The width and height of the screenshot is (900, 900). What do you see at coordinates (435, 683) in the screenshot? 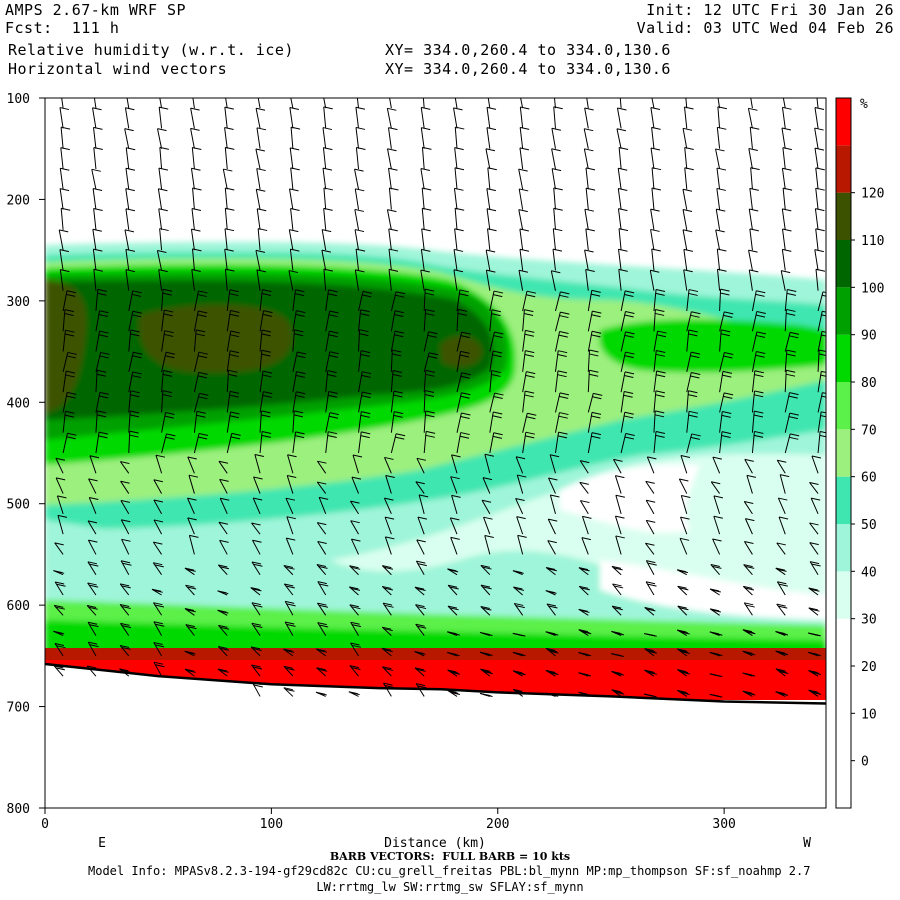
I see `terrain-line` at bounding box center [435, 683].